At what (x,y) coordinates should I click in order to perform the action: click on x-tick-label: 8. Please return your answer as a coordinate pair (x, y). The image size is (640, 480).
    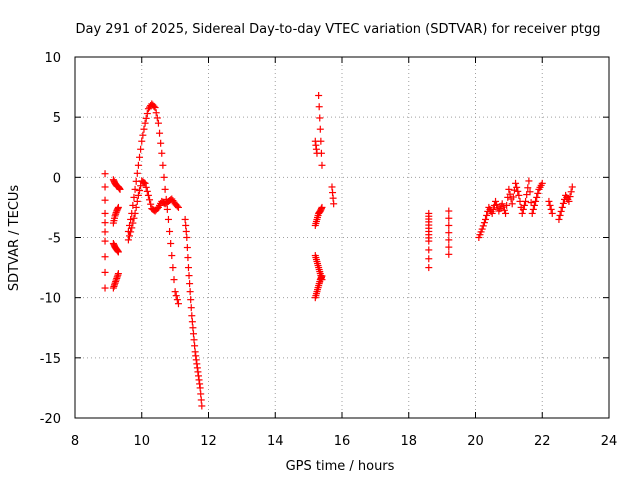
    Looking at the image, I should click on (75, 441).